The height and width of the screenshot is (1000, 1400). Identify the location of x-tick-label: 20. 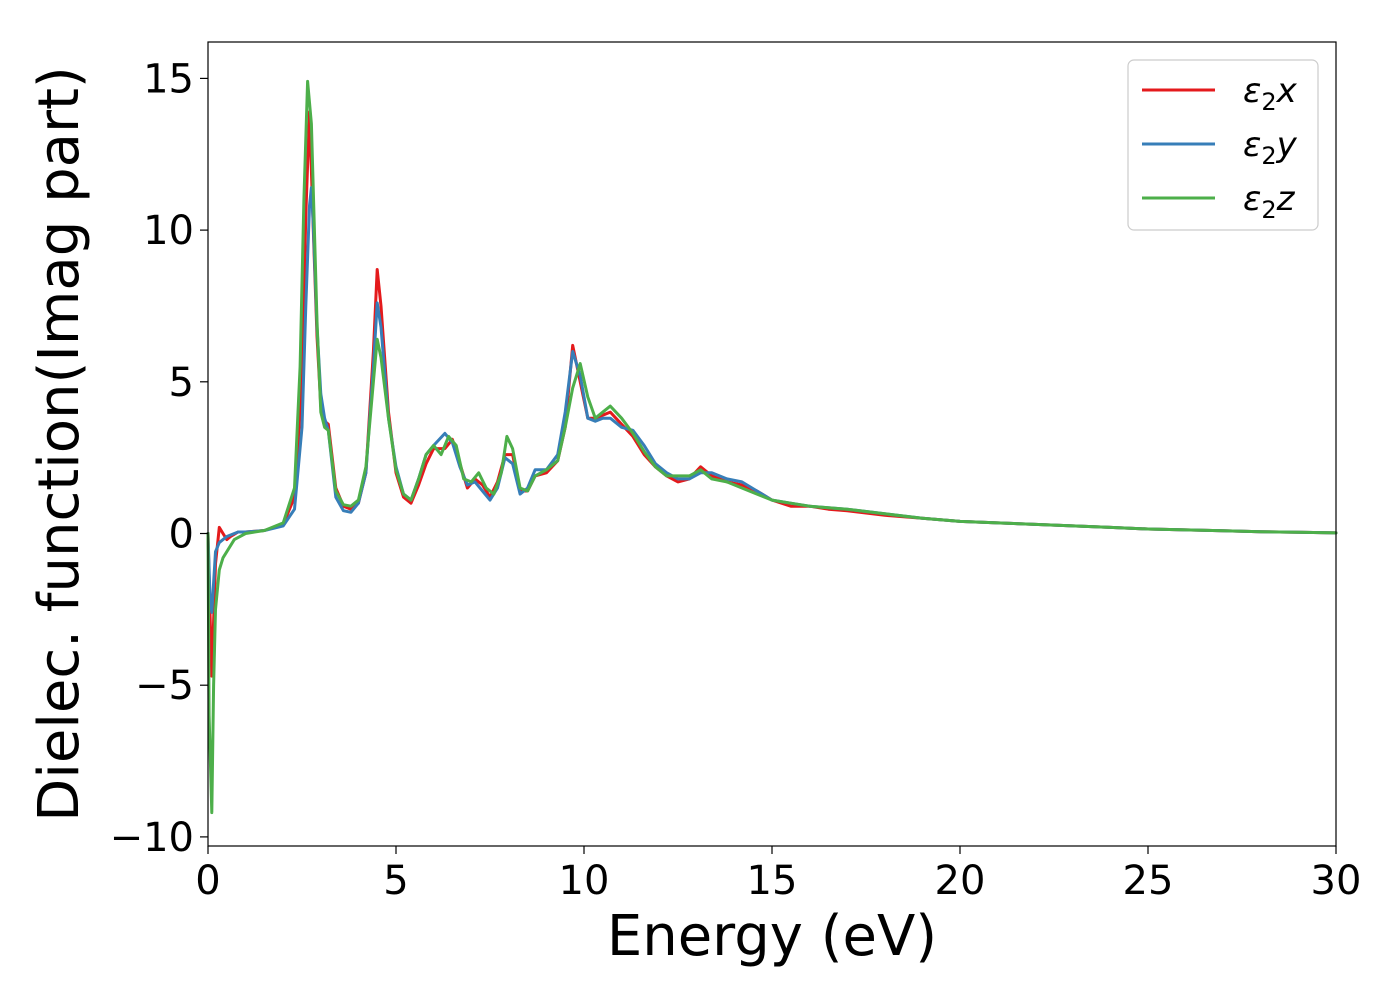
(960, 881).